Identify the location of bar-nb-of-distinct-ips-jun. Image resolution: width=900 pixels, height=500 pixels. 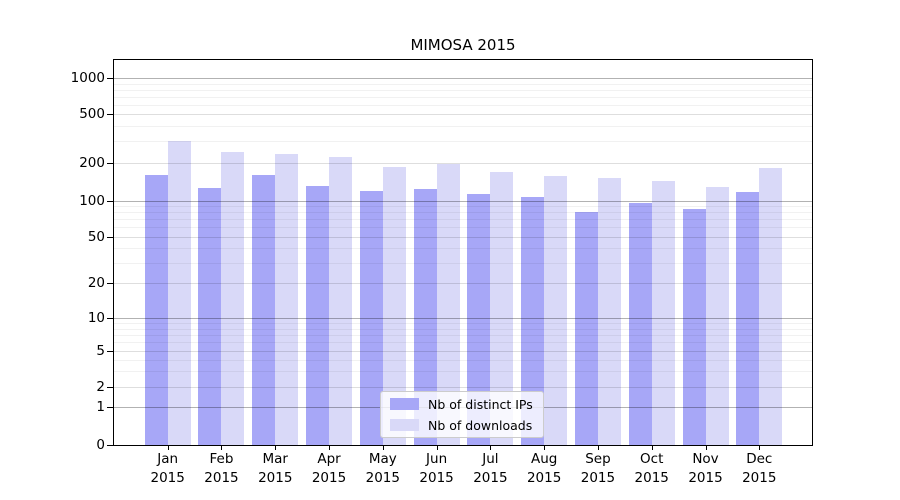
(425, 317).